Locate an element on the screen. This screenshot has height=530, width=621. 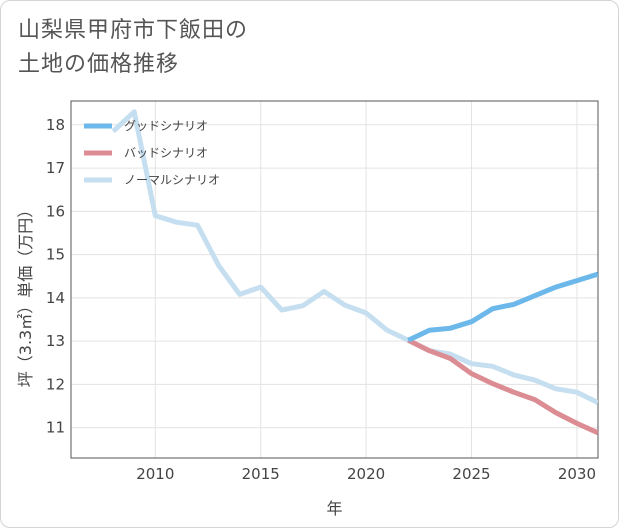
x-tick-label: 2015 is located at coordinates (261, 474).